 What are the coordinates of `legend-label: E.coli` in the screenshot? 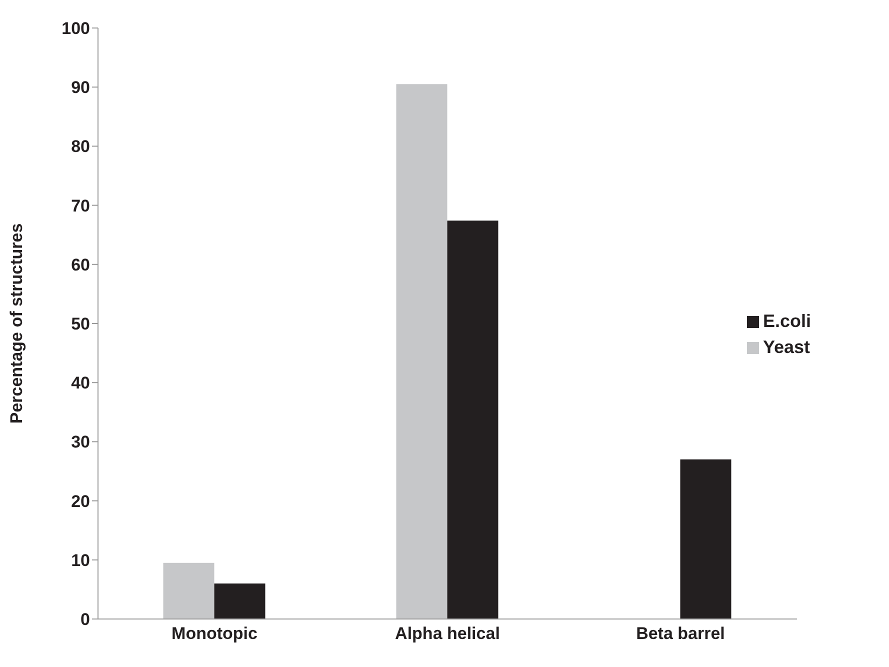 It's located at (786, 320).